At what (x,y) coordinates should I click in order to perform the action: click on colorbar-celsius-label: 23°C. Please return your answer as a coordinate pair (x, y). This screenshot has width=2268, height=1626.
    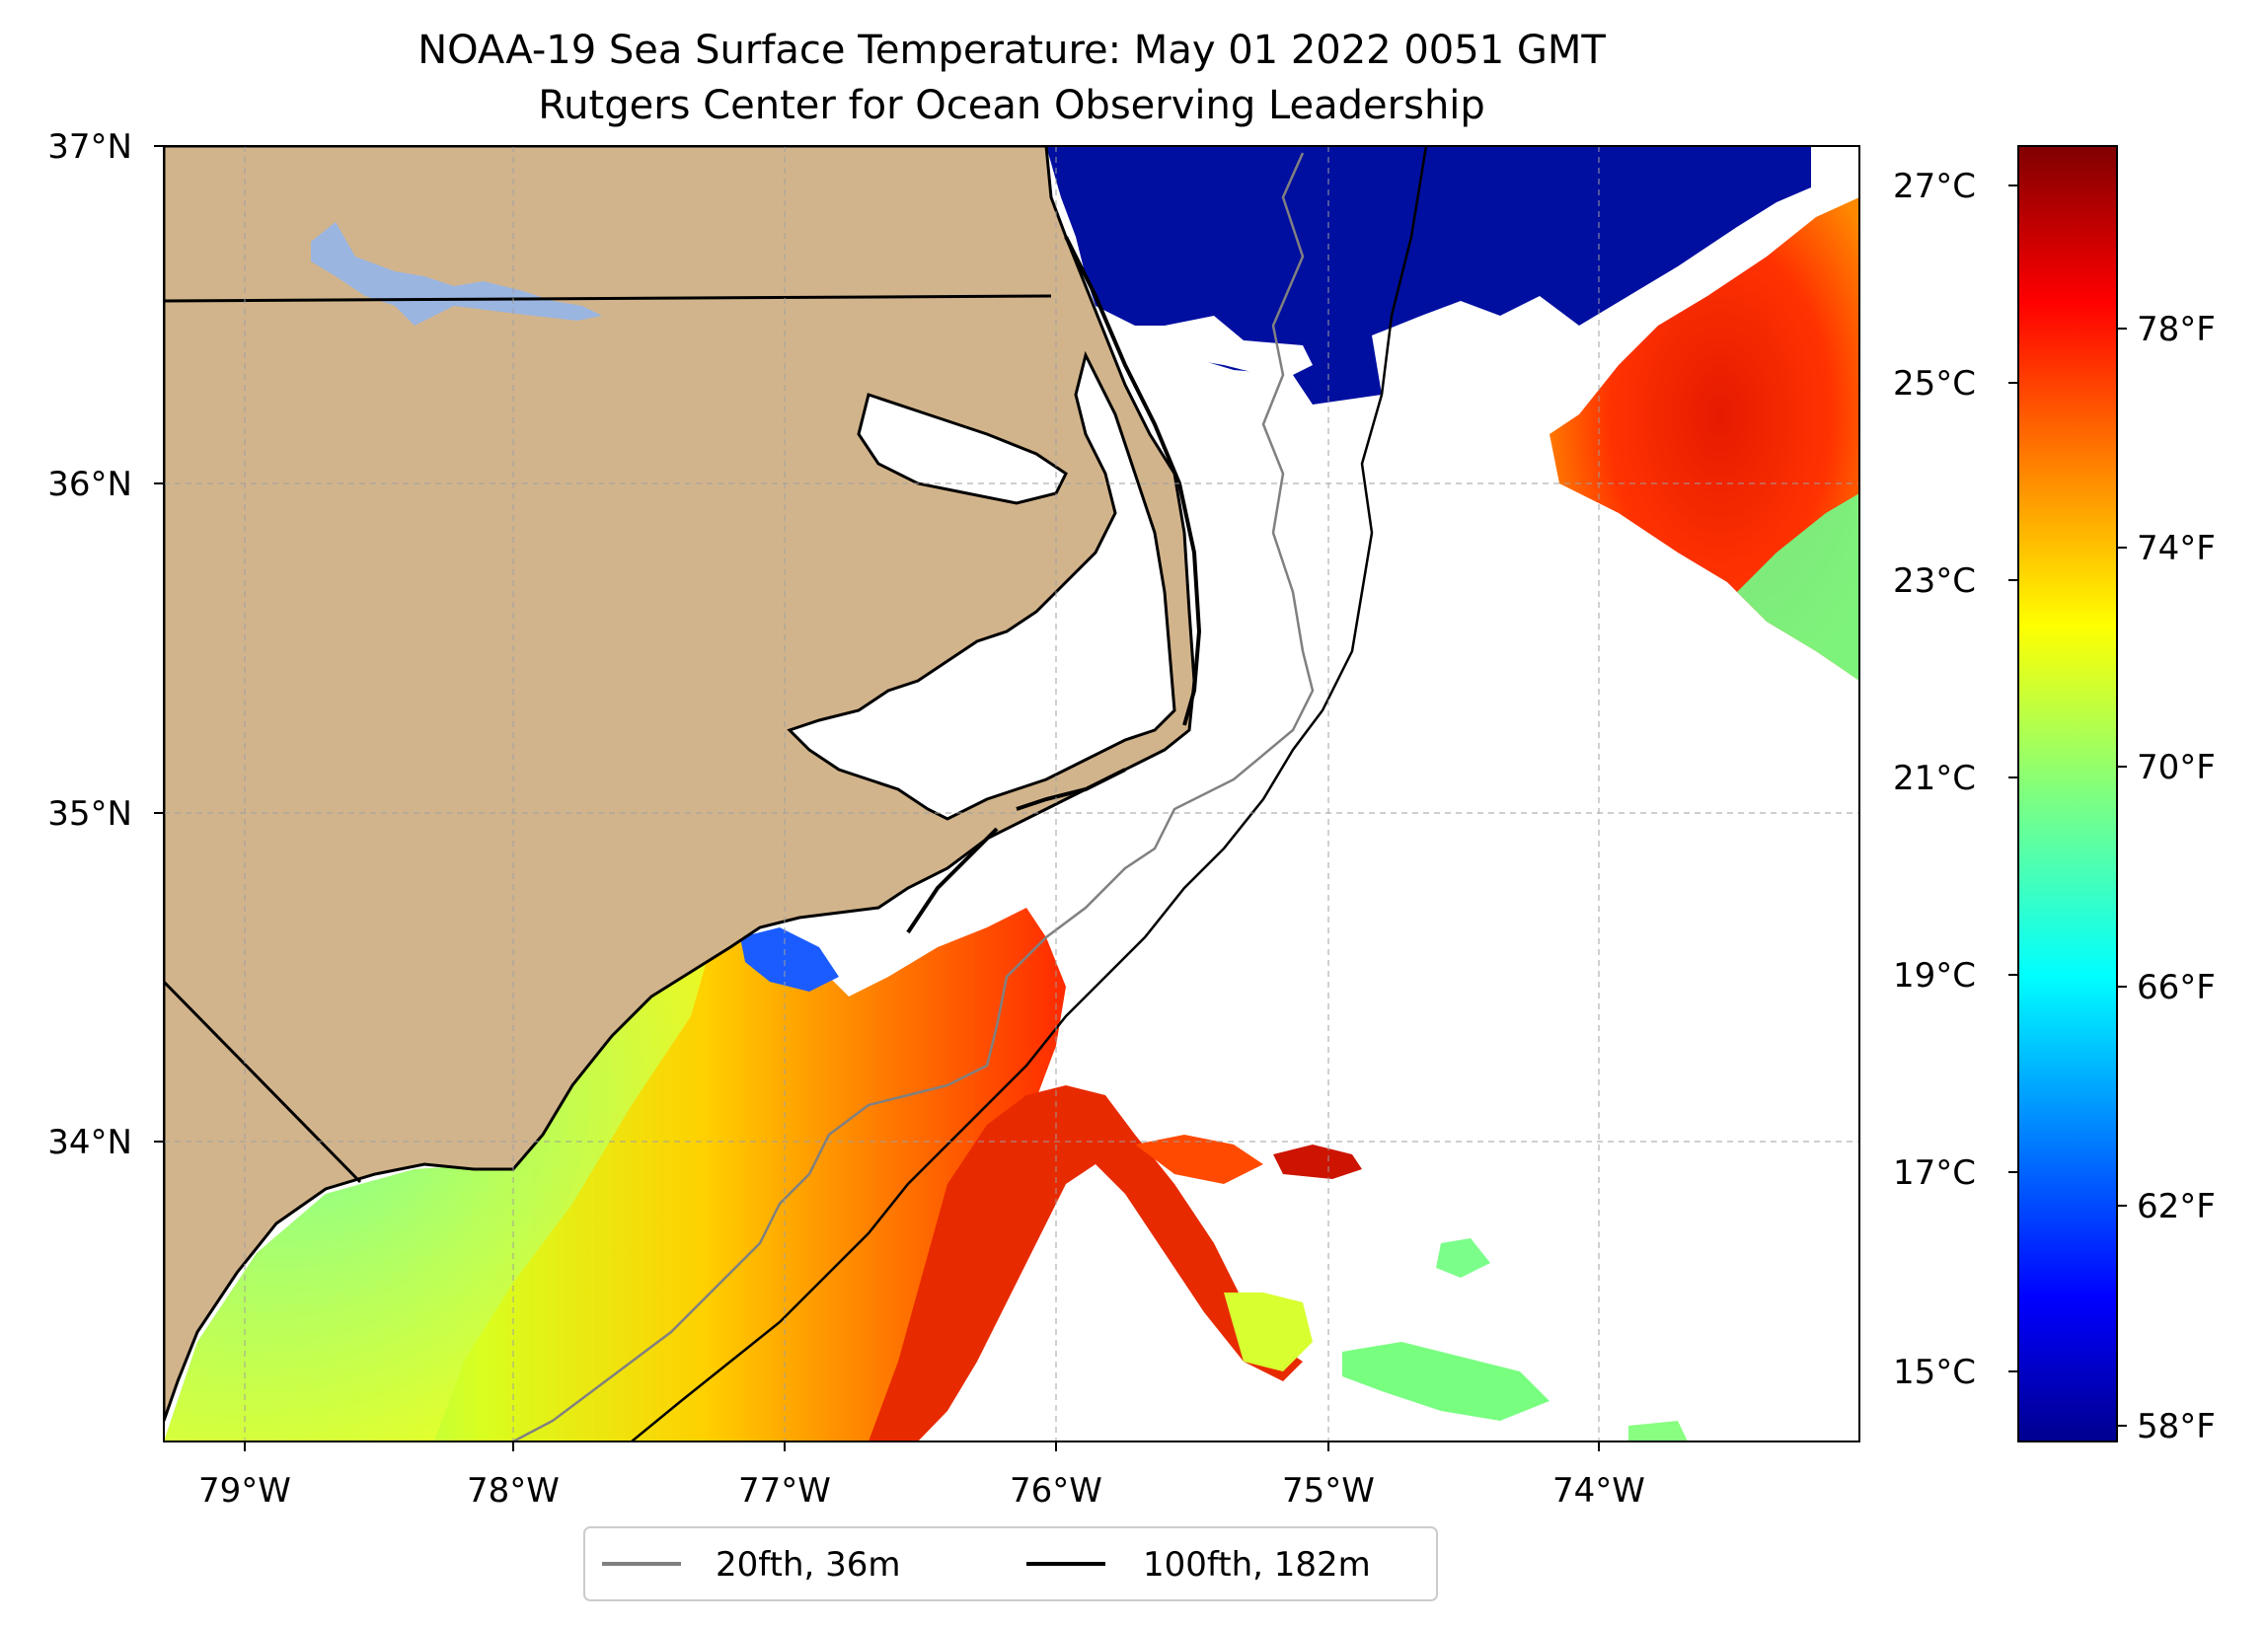
    Looking at the image, I should click on (1935, 581).